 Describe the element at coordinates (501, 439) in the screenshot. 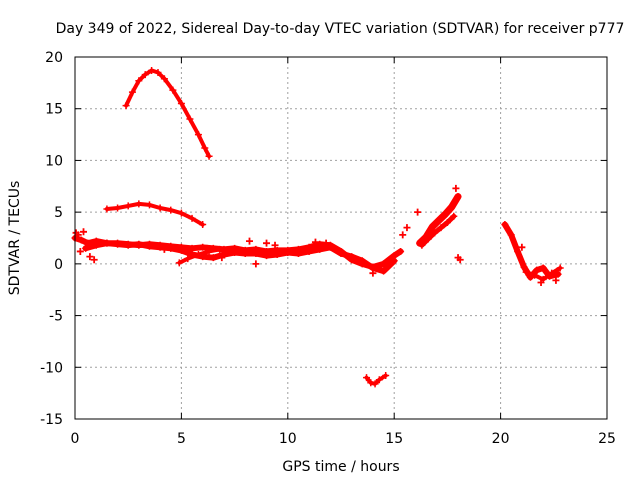

I see `x-tick-label: 20` at that location.